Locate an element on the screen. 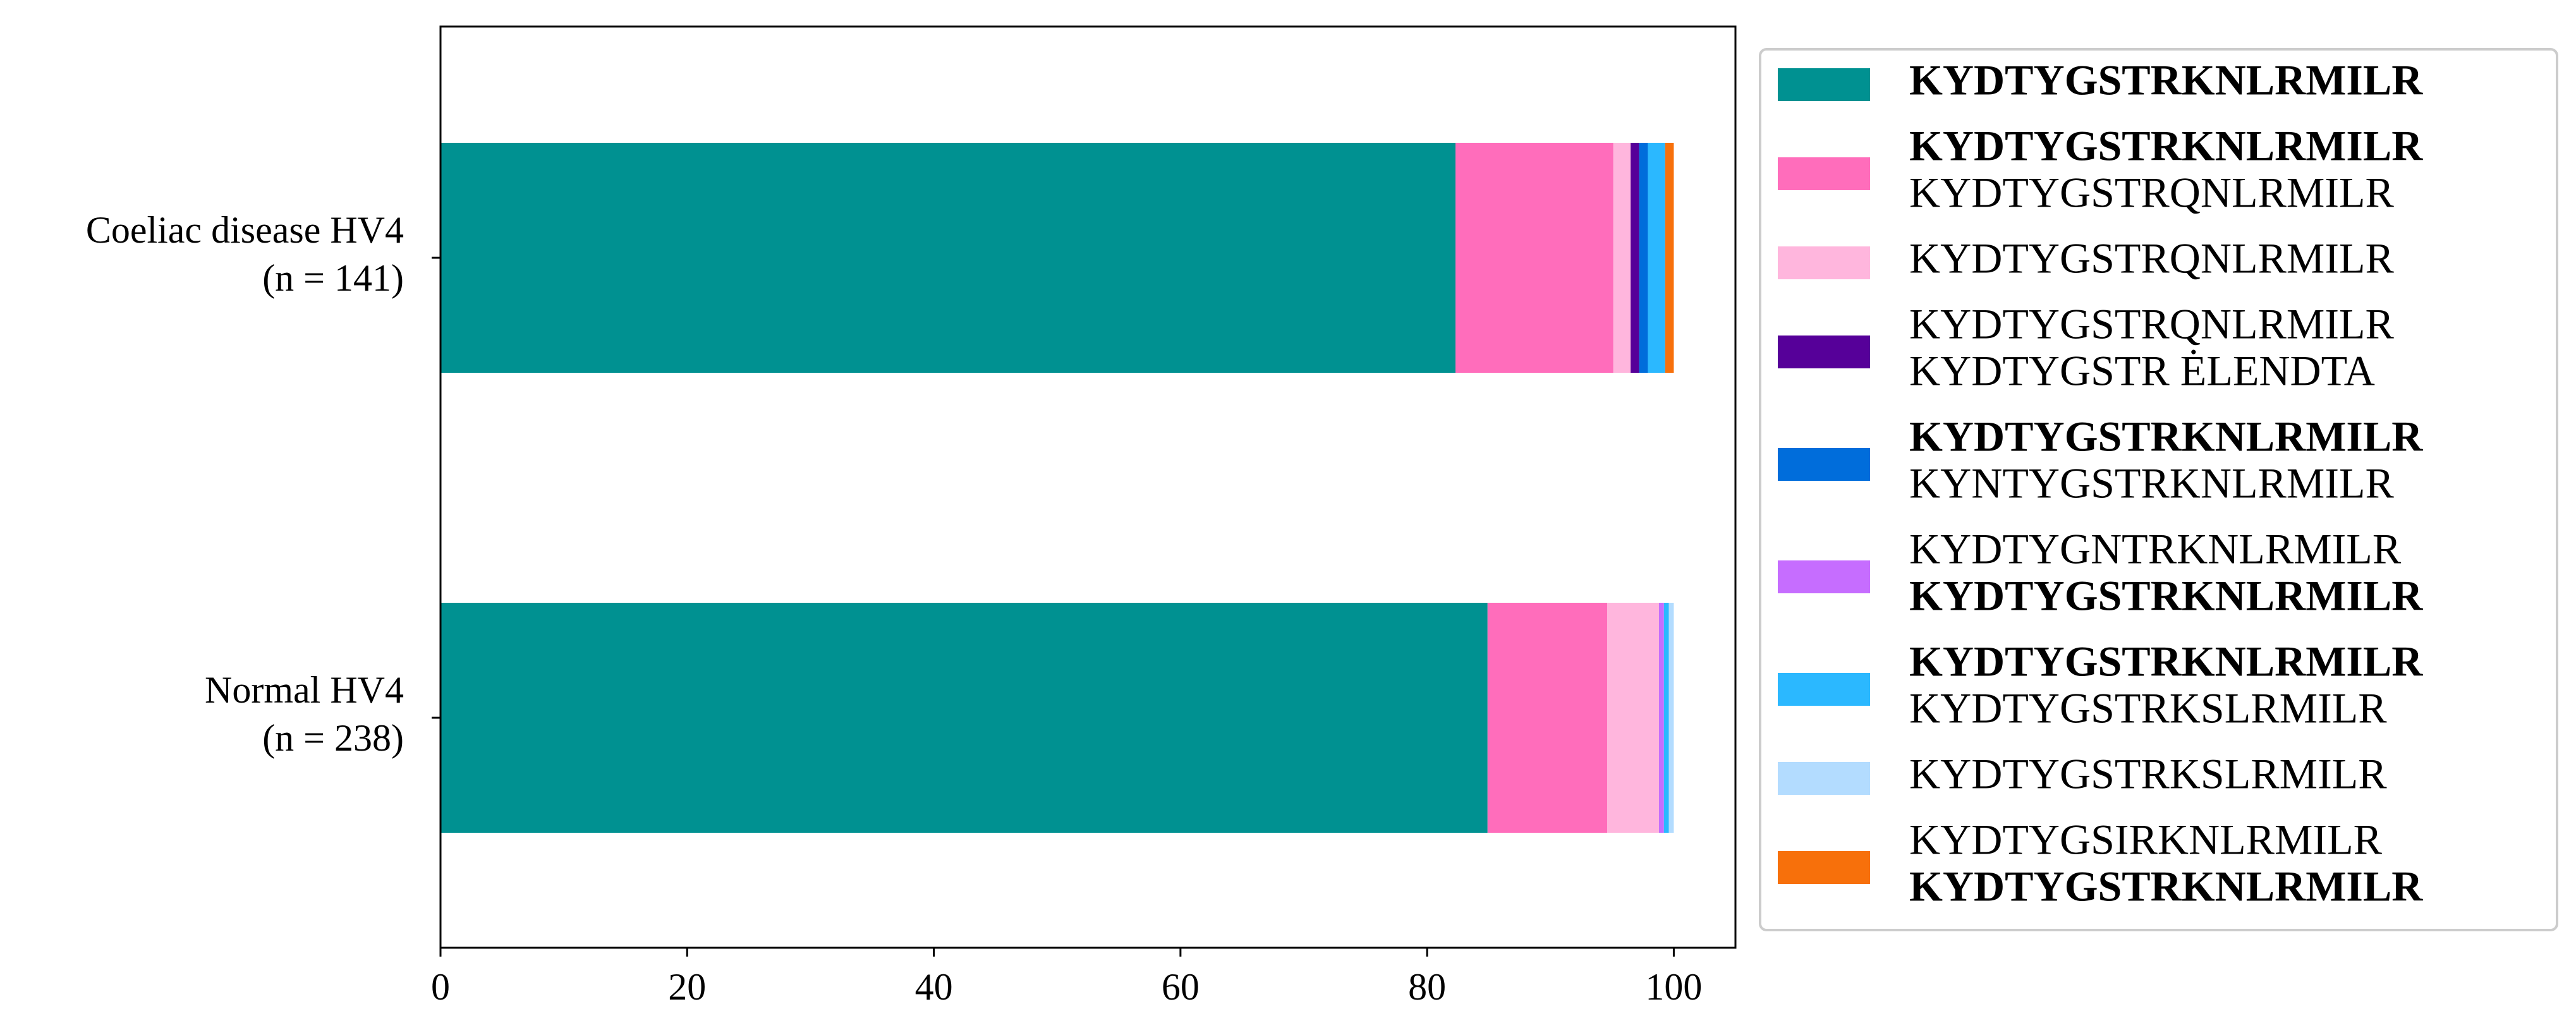  x-tick-label: 80 is located at coordinates (1427, 987).